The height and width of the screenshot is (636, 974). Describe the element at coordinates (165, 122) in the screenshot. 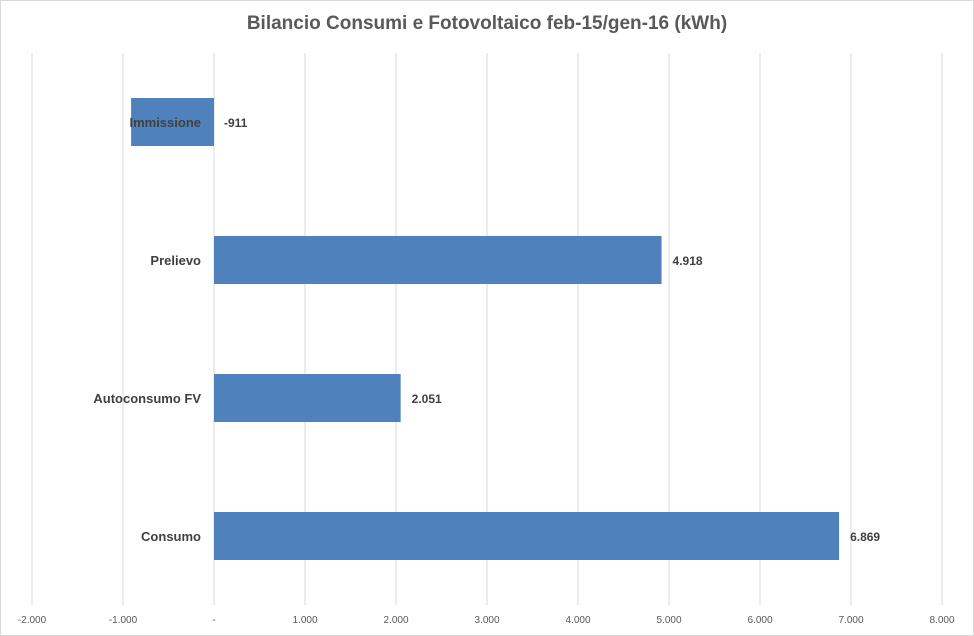

I see `category-label: Immissione` at that location.